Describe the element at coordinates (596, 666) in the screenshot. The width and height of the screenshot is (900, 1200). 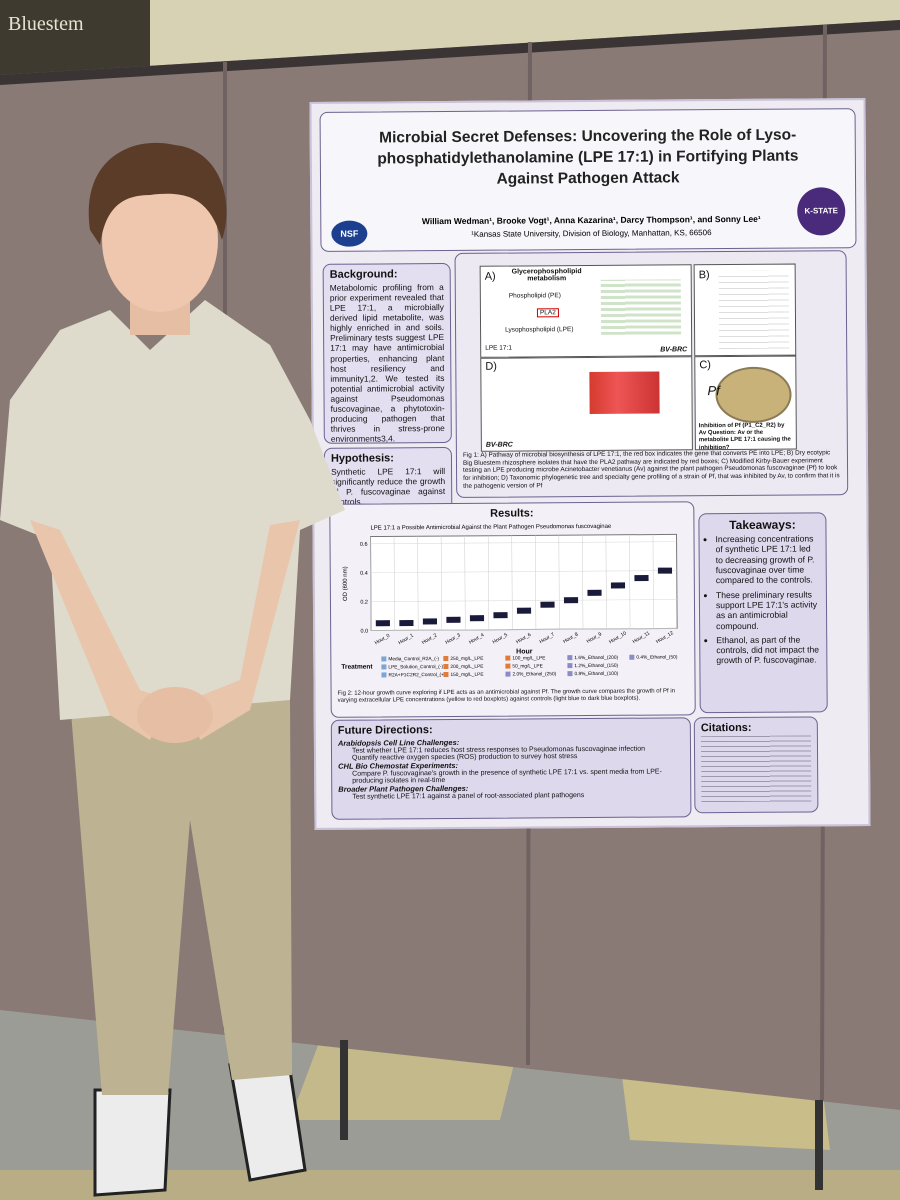
I see `legend-label: 1.2%_Ethanol_(150)` at that location.